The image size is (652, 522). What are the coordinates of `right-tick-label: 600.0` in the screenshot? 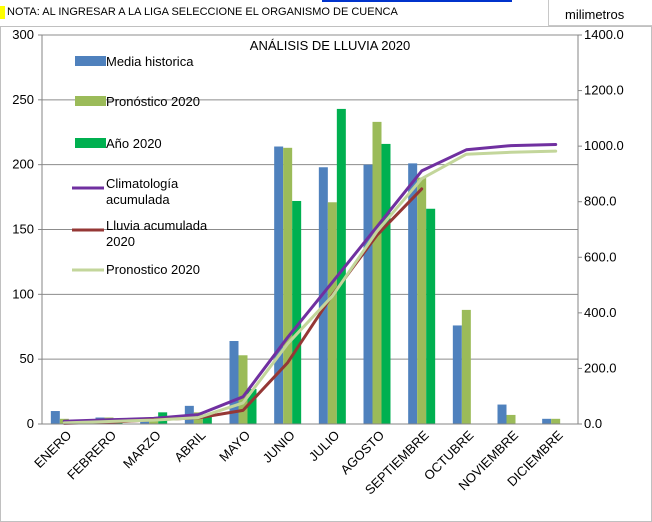 It's located at (600, 256).